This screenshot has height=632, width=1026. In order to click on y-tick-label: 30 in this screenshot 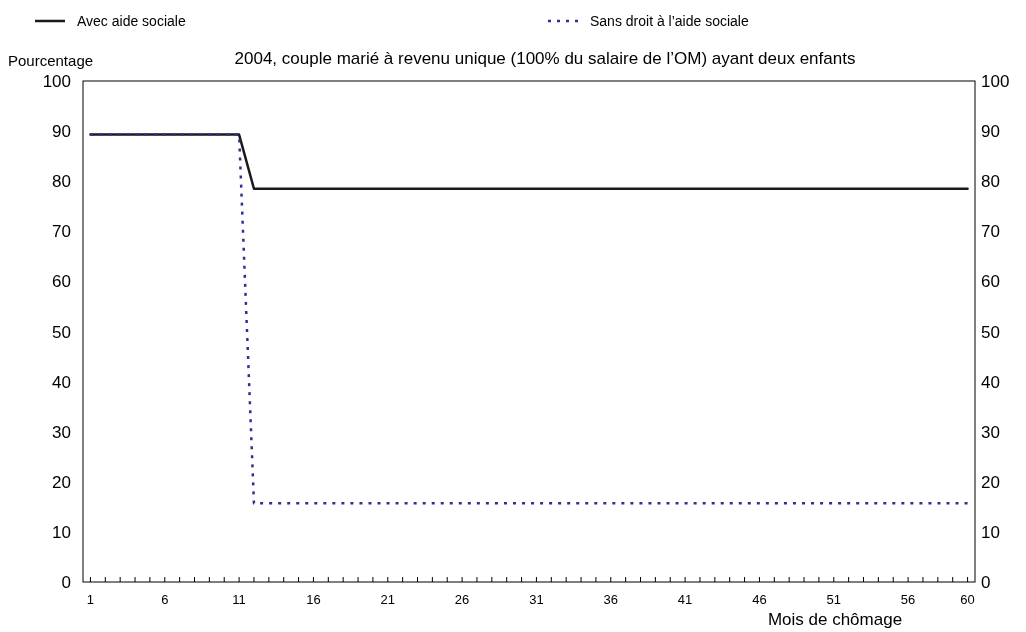, I will do `click(61, 432)`.